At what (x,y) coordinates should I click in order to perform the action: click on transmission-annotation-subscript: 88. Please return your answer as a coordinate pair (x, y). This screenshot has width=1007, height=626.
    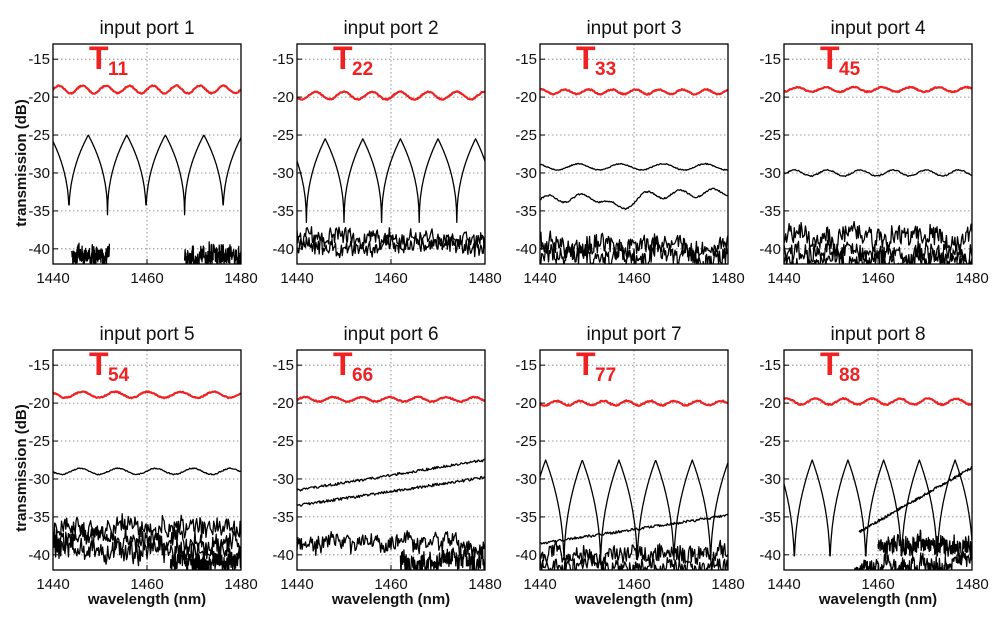
    Looking at the image, I should click on (849, 375).